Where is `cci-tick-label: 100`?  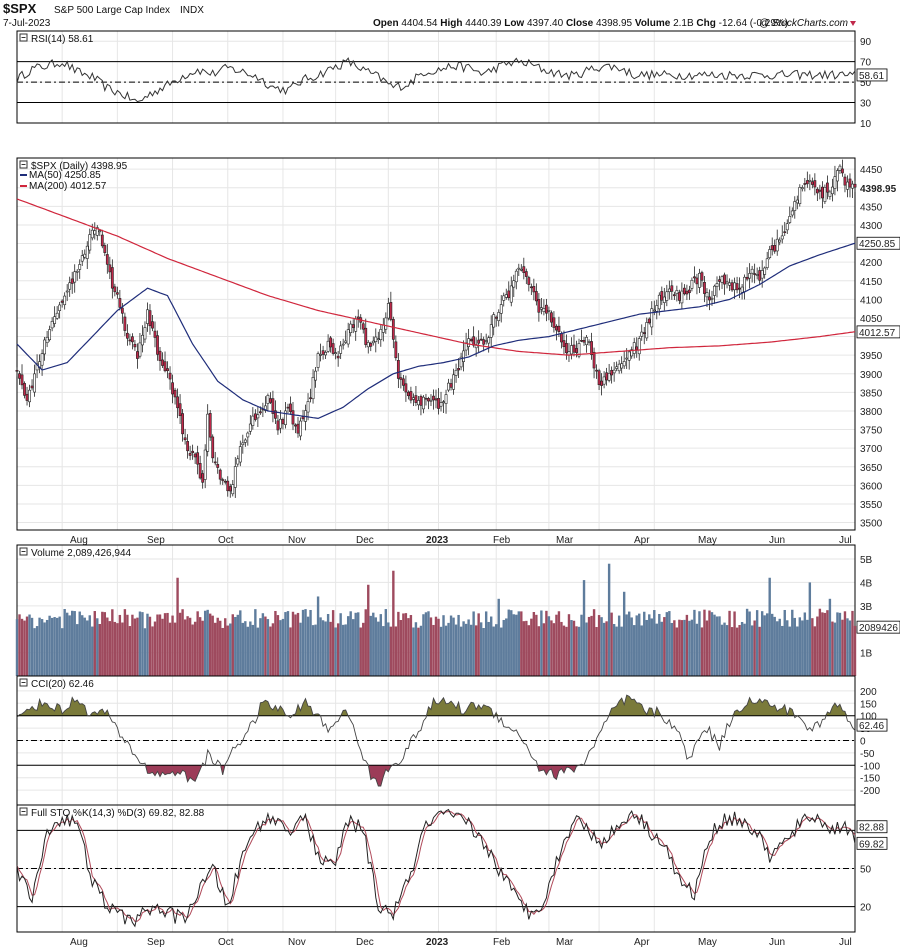
cci-tick-label: 100 is located at coordinates (868, 717).